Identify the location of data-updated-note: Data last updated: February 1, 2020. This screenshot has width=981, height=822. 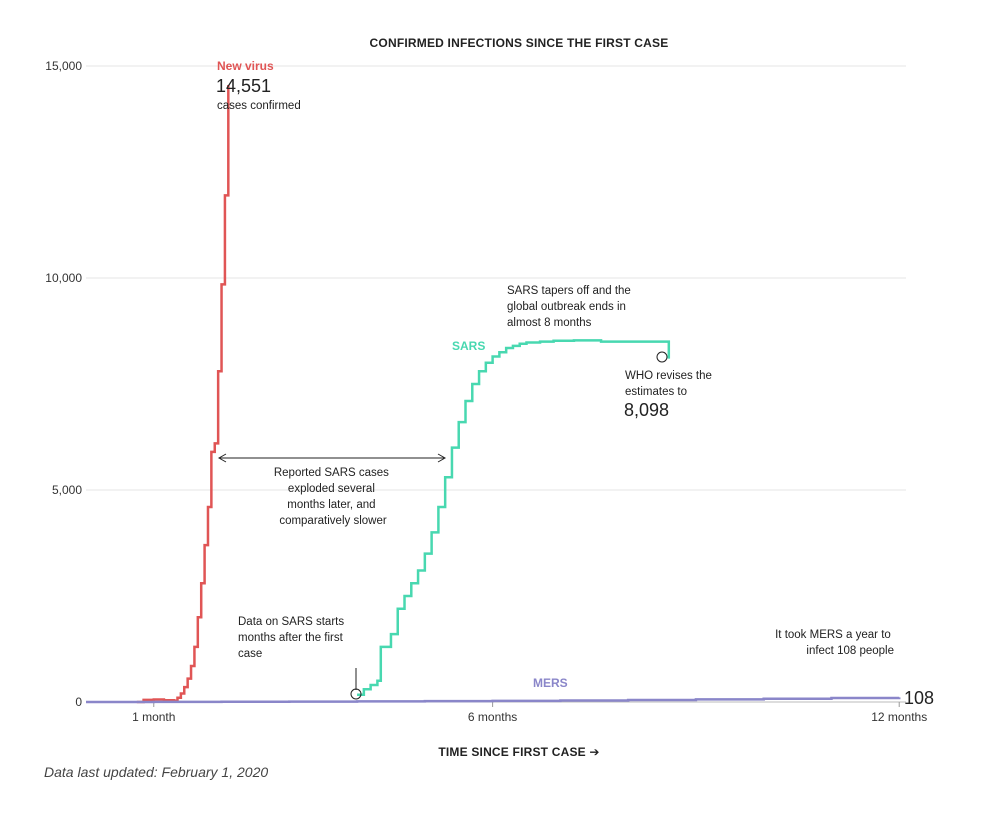
(156, 772).